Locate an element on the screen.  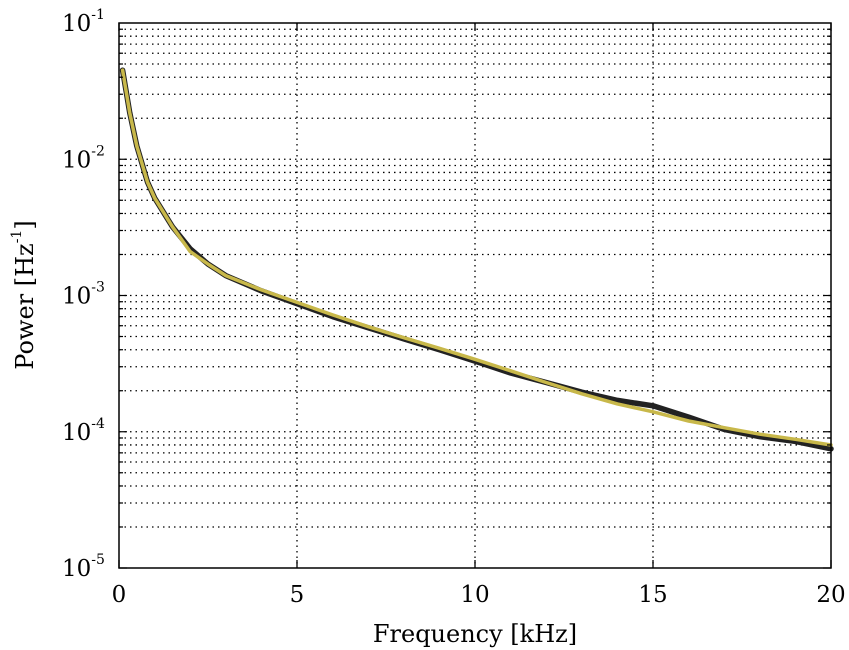
x-tick-label: 15 is located at coordinates (652, 595).